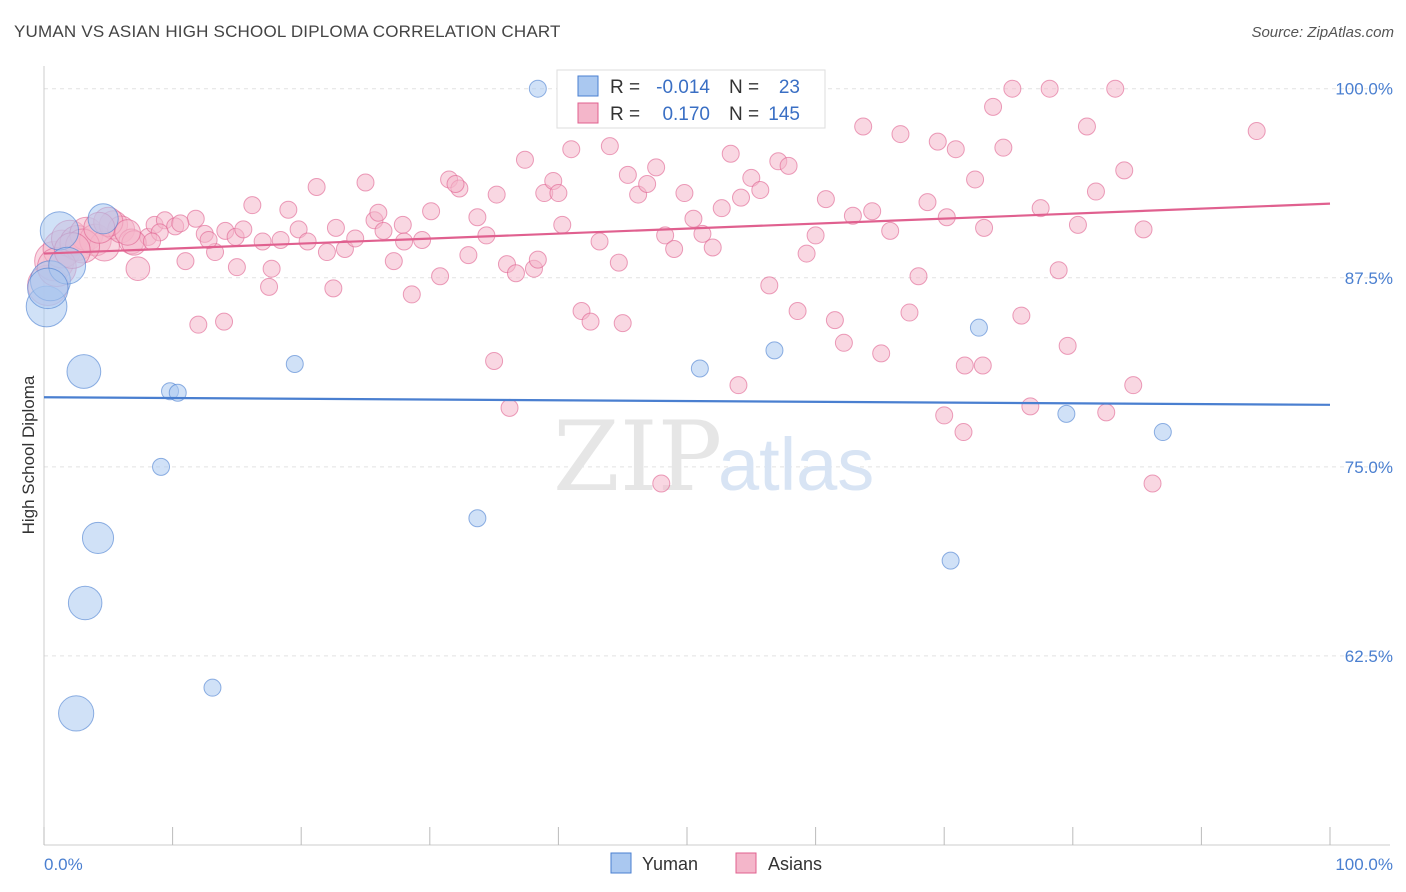 This screenshot has width=1406, height=892. What do you see at coordinates (621, 863) in the screenshot?
I see `bottom-legend-swatch-yuman` at bounding box center [621, 863].